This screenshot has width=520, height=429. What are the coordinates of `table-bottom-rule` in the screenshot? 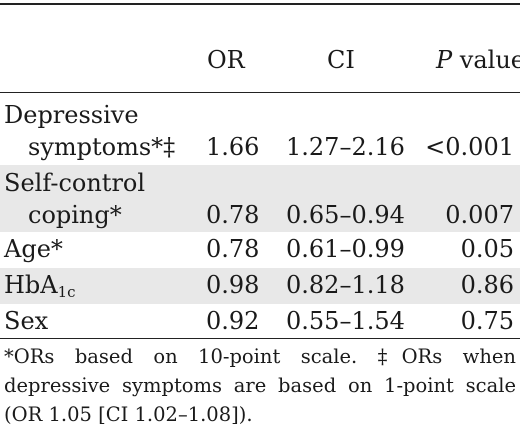 It's located at (260, 338).